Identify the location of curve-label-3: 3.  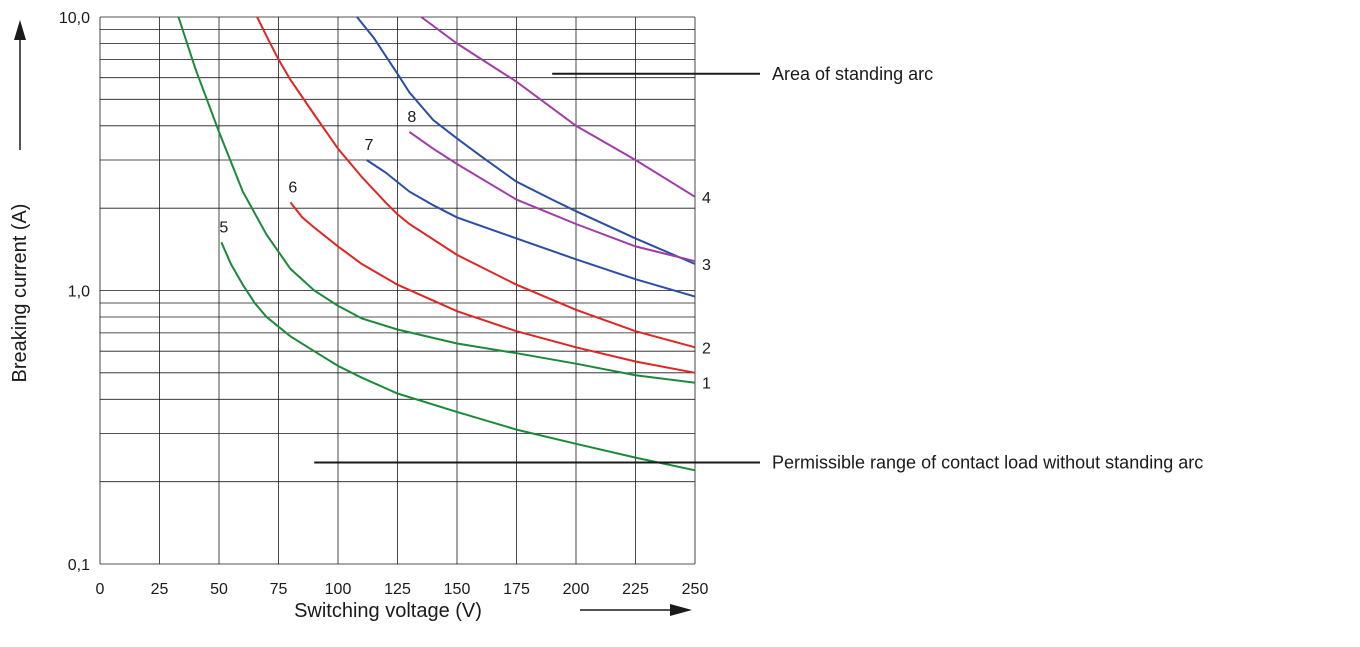
(706, 265).